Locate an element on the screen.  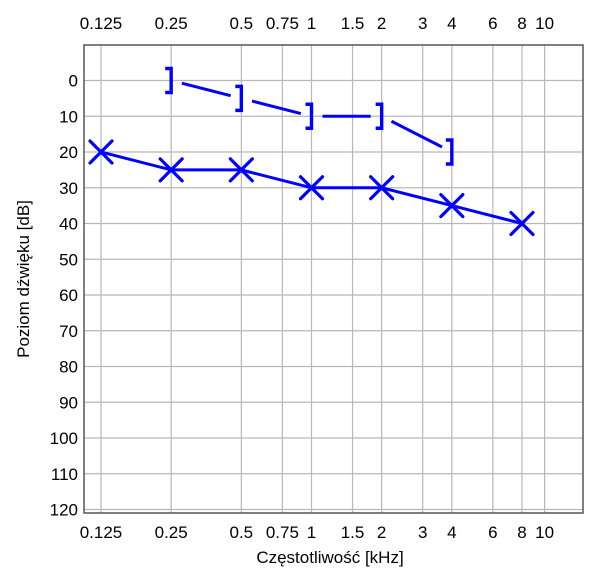
x-tick-label-bottom-2: 0.5 is located at coordinates (242, 532).